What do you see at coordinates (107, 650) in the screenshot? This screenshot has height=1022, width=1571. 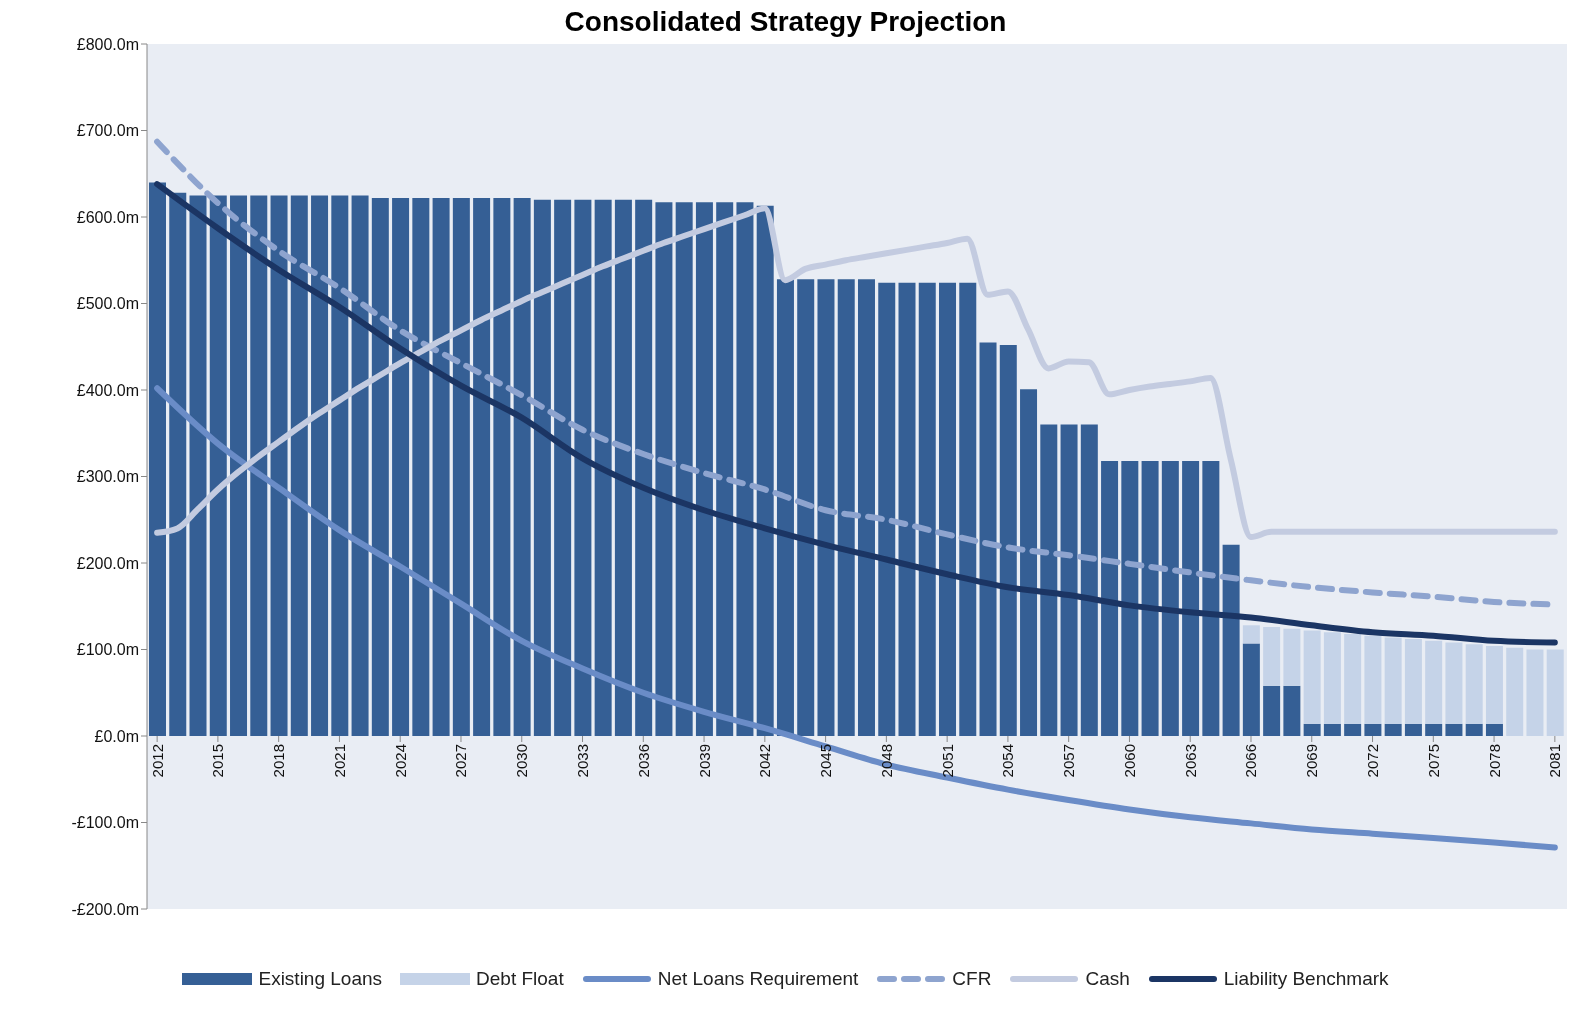 I see `y-tick-label: £100.0m` at bounding box center [107, 650].